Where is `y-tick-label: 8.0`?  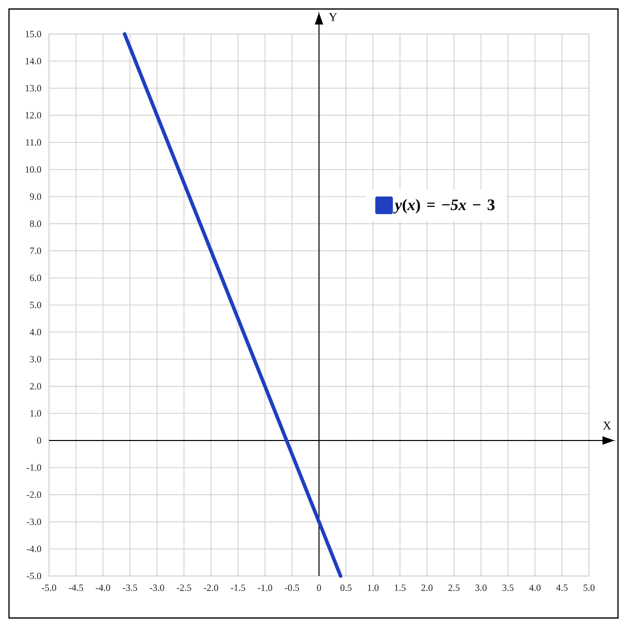
y-tick-label: 8.0 is located at coordinates (36, 223).